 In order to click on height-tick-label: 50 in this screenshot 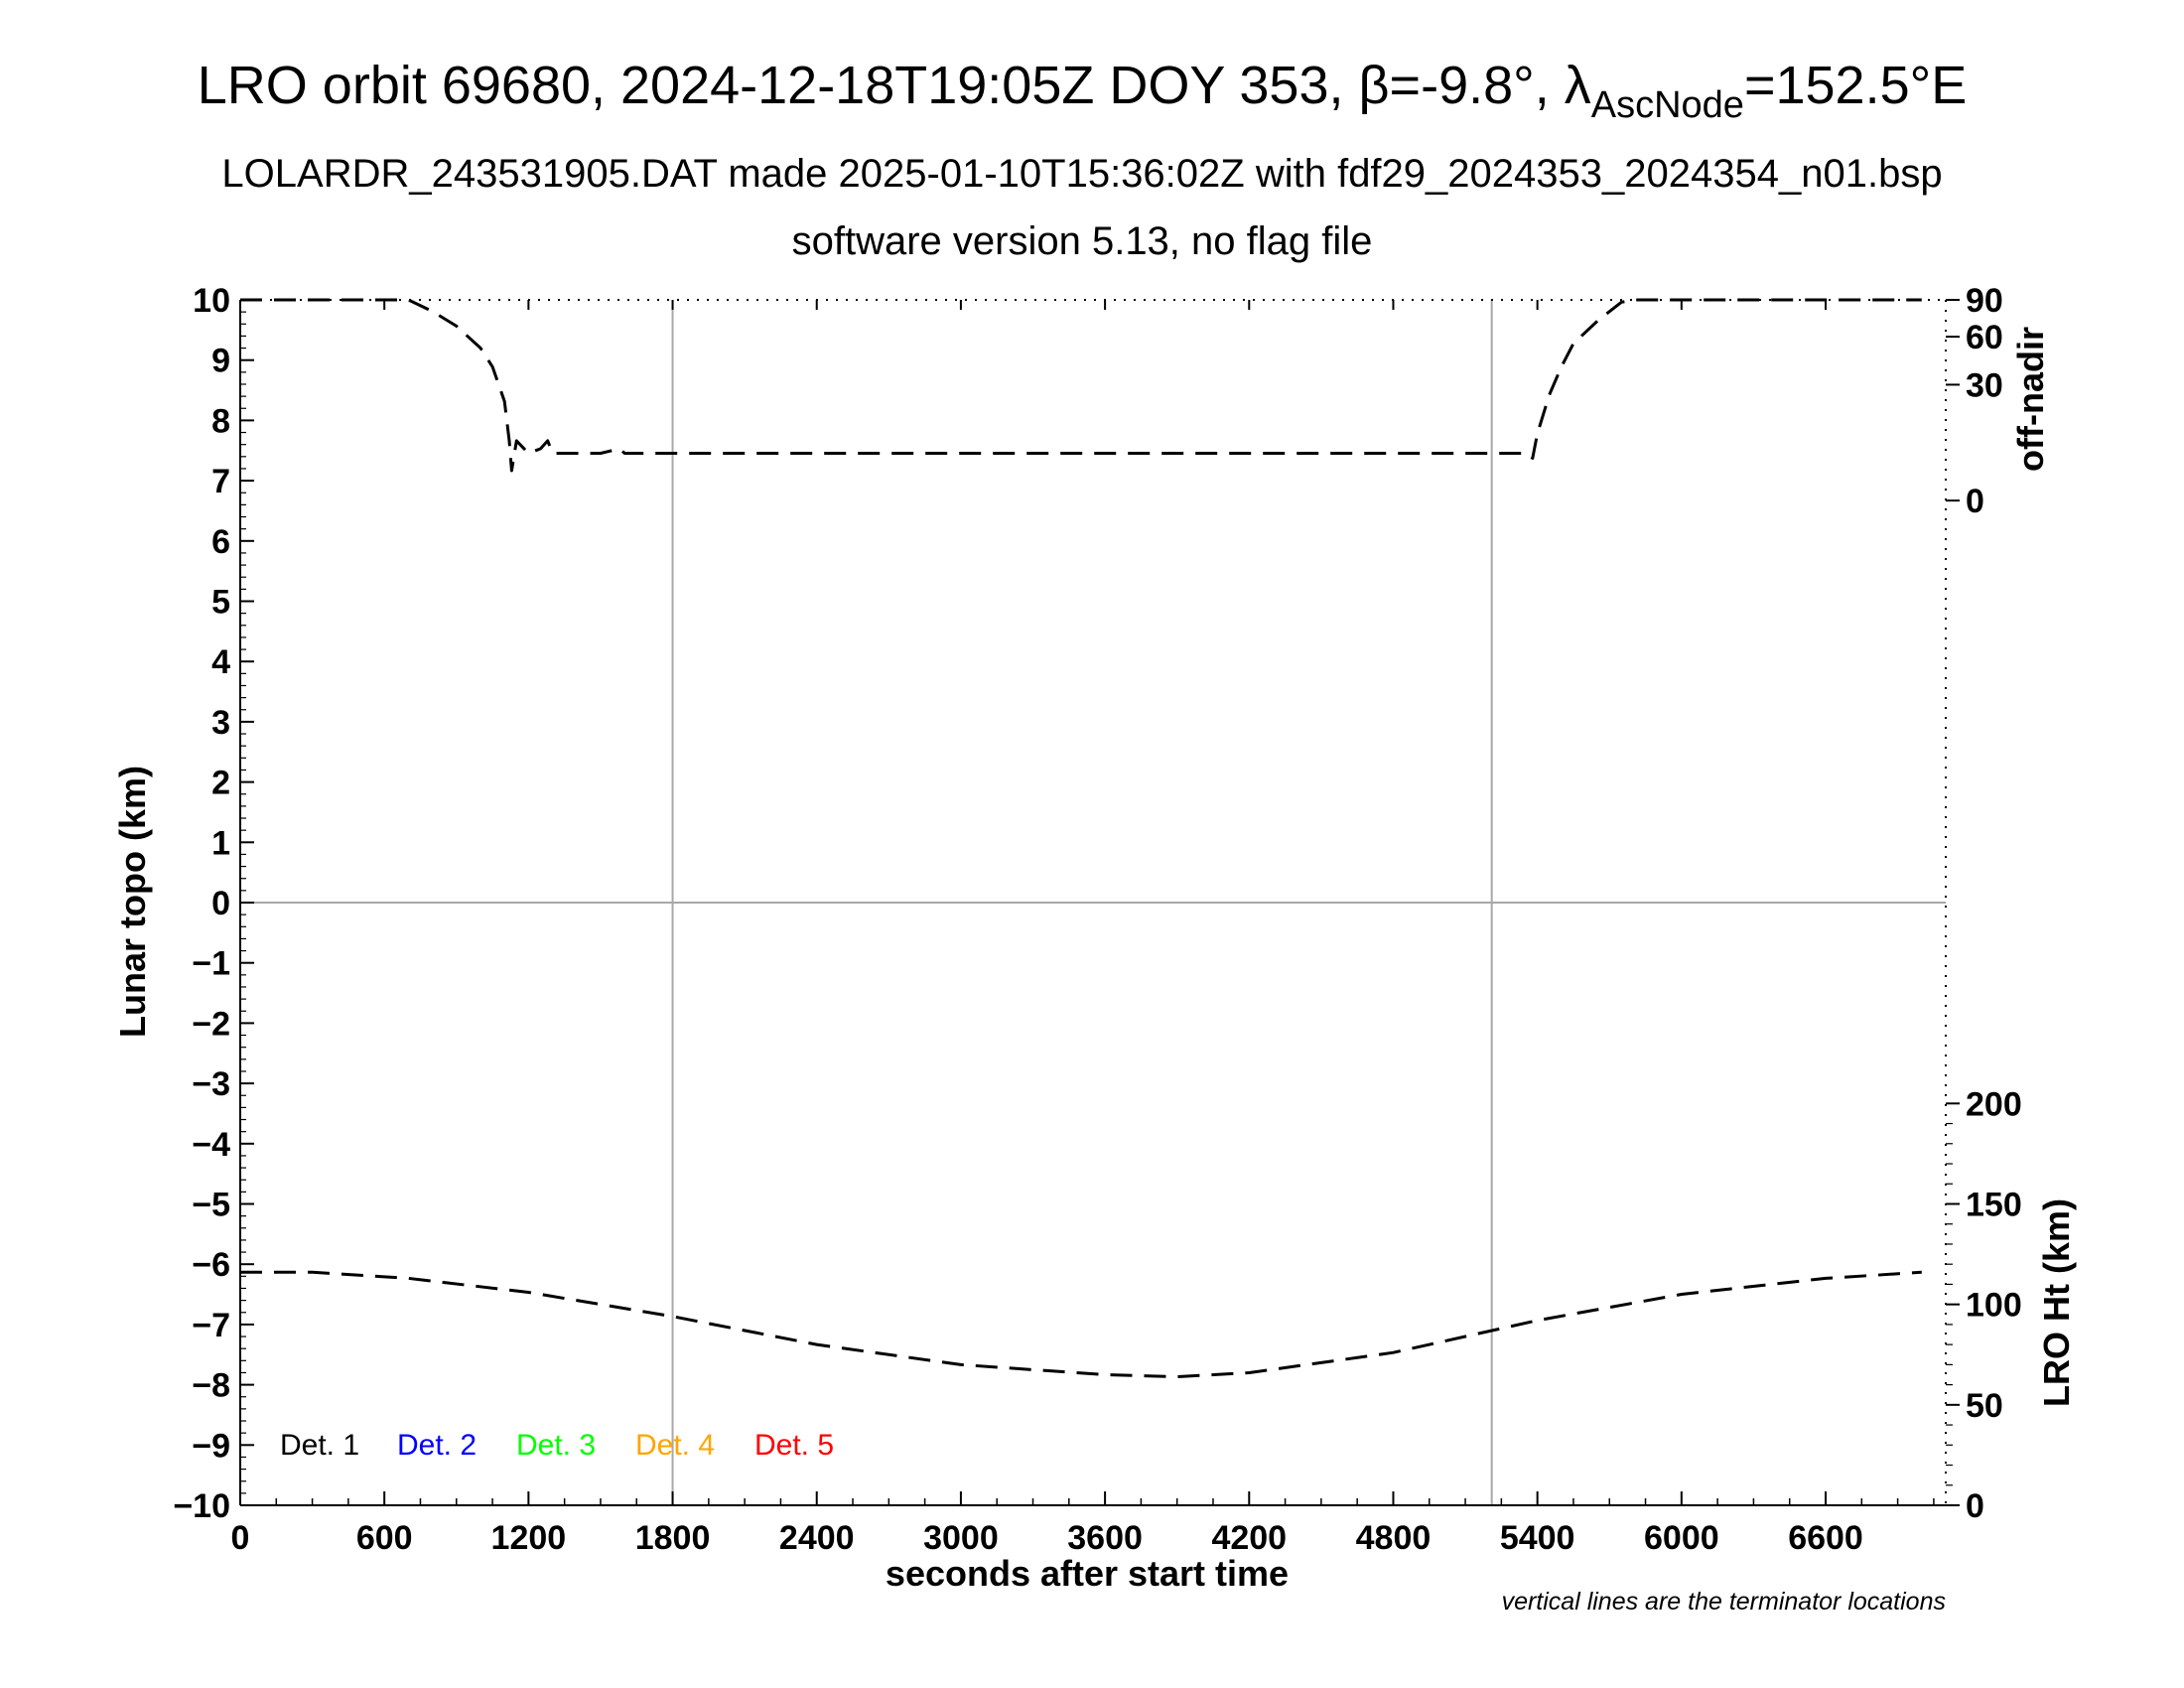, I will do `click(1984, 1406)`.